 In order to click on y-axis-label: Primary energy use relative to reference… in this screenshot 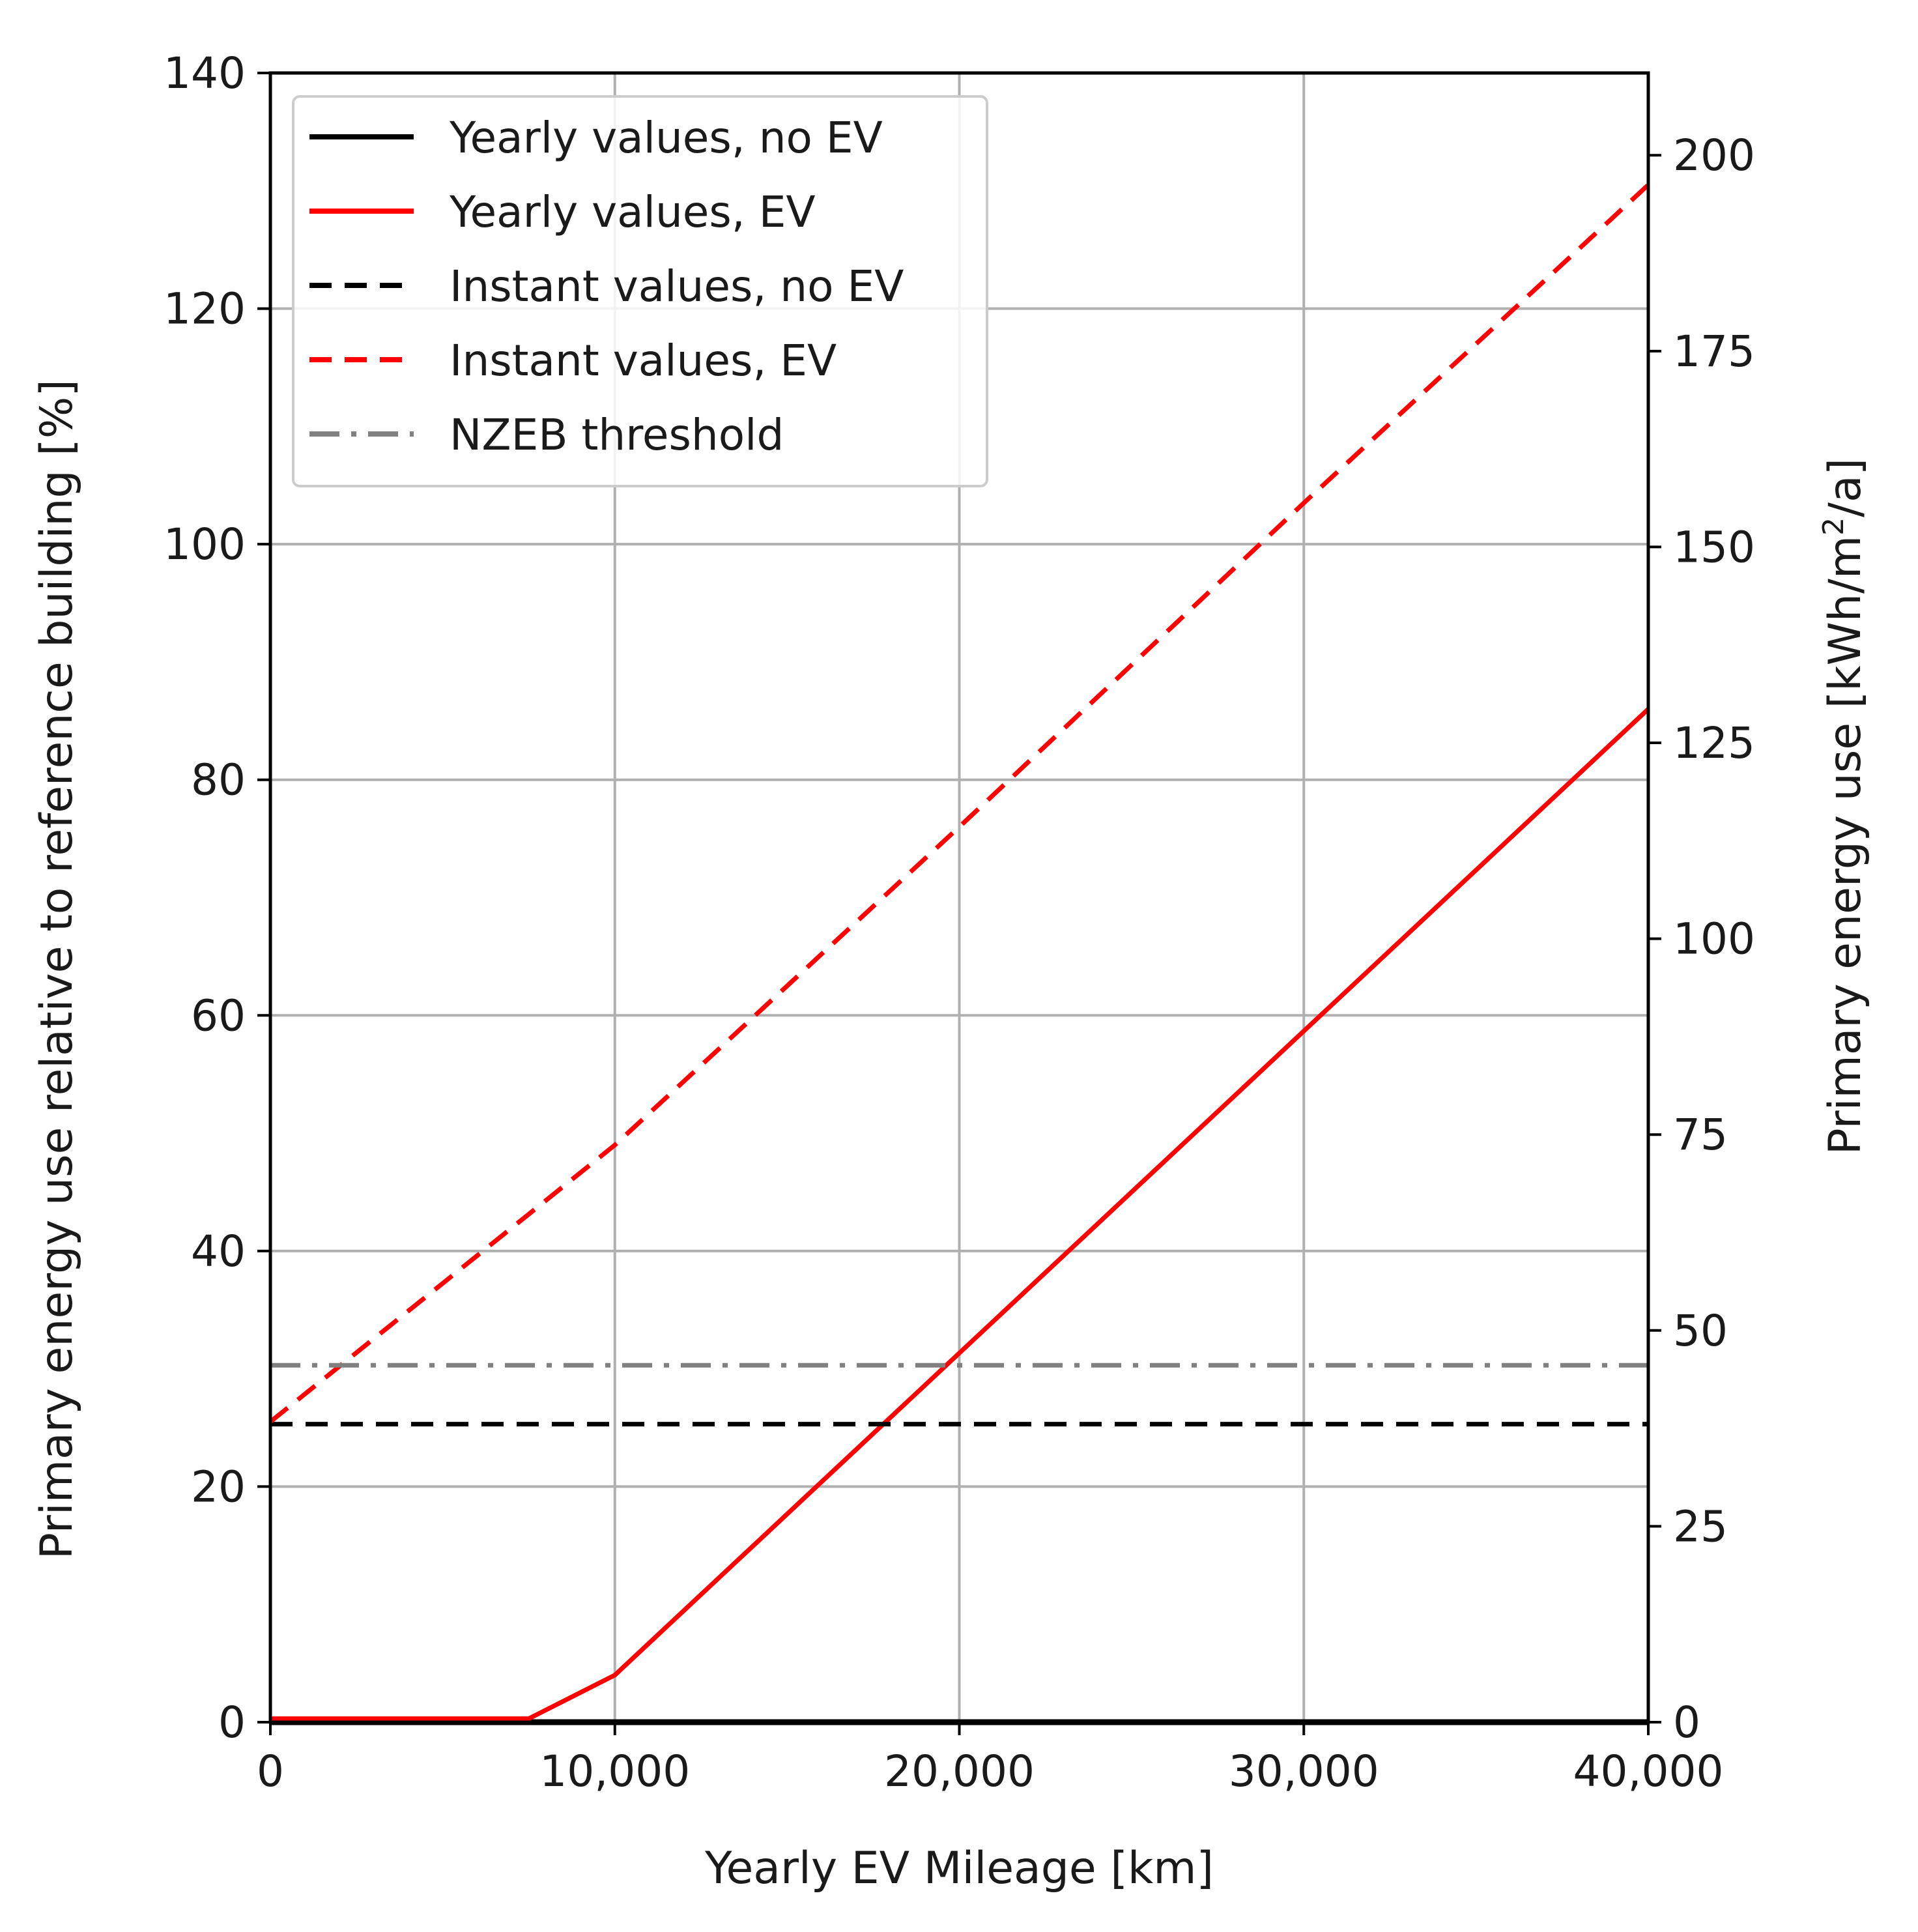, I will do `click(57, 969)`.